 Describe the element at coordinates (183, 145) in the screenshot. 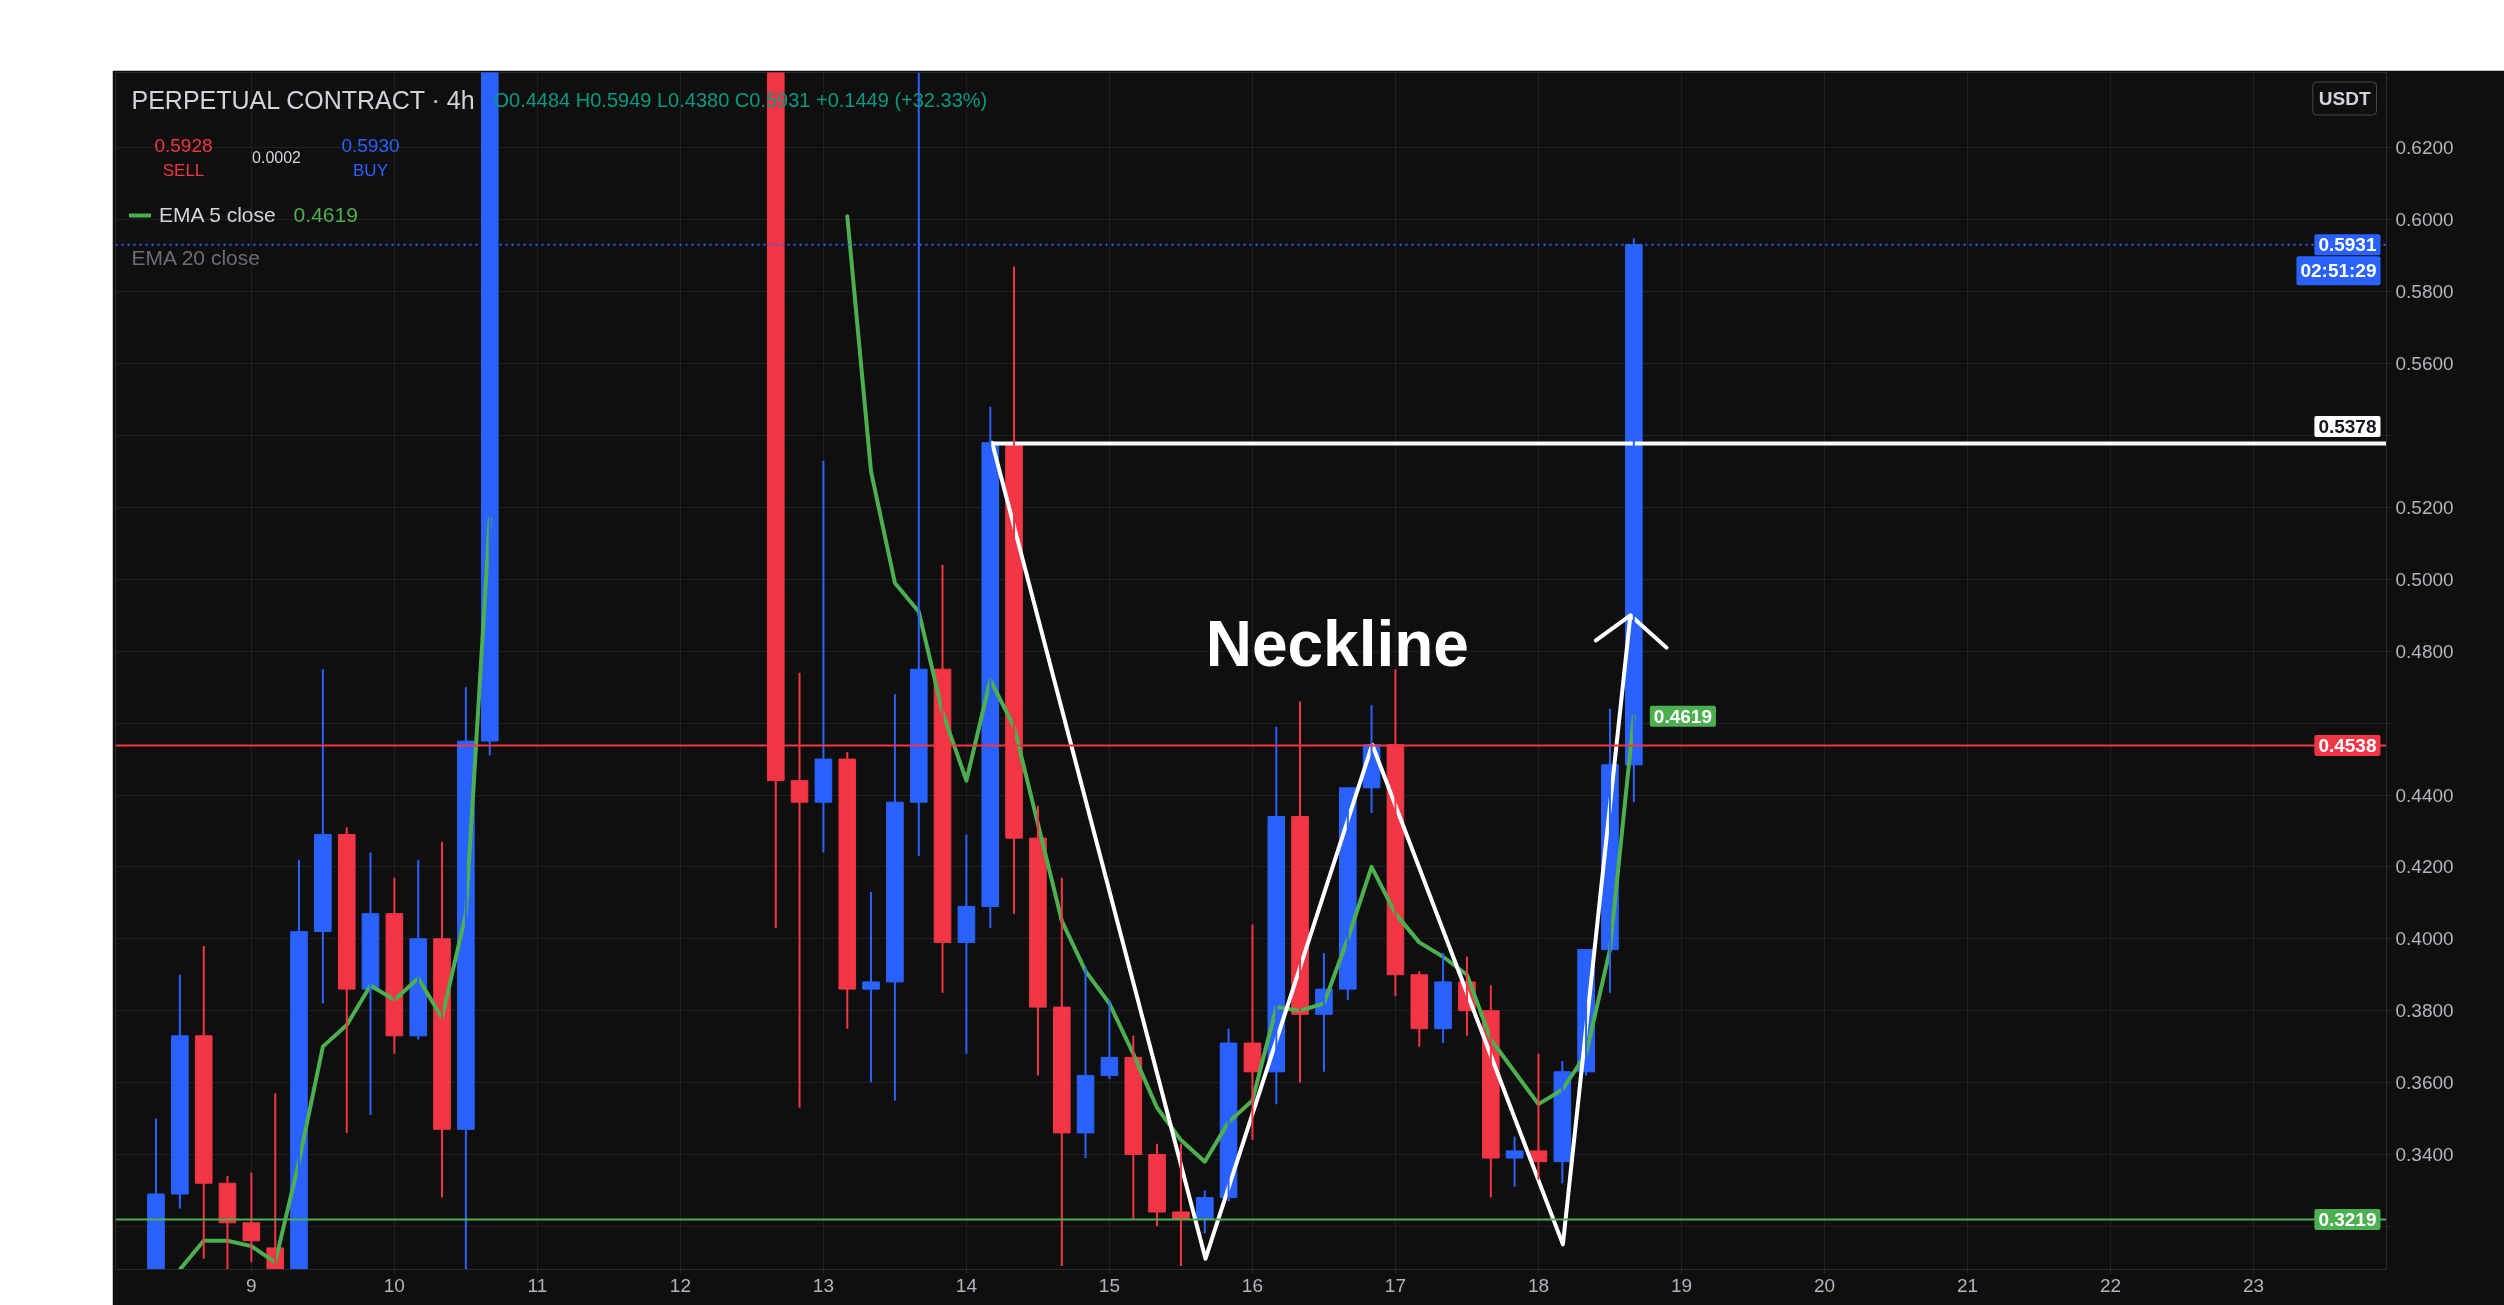

I see `annotation: 0.5928` at that location.